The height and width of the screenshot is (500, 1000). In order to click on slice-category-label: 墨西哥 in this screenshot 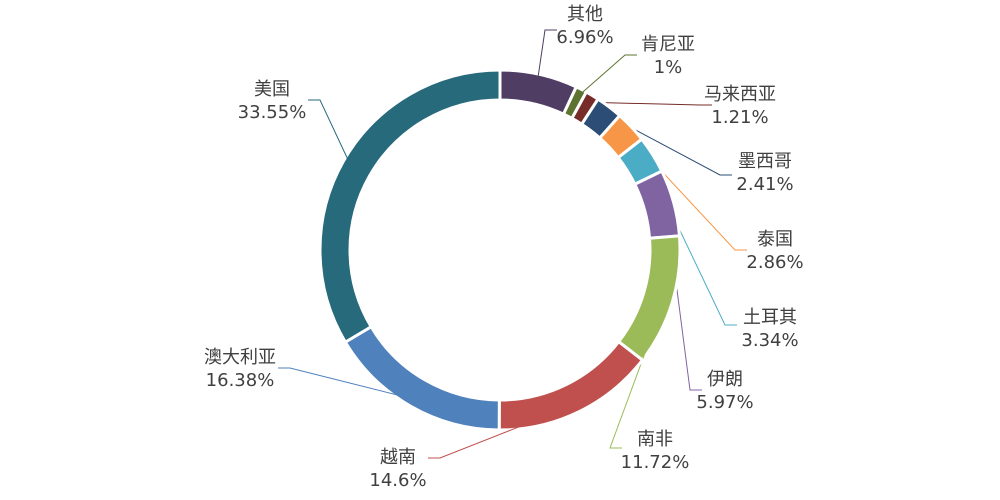, I will do `click(765, 161)`.